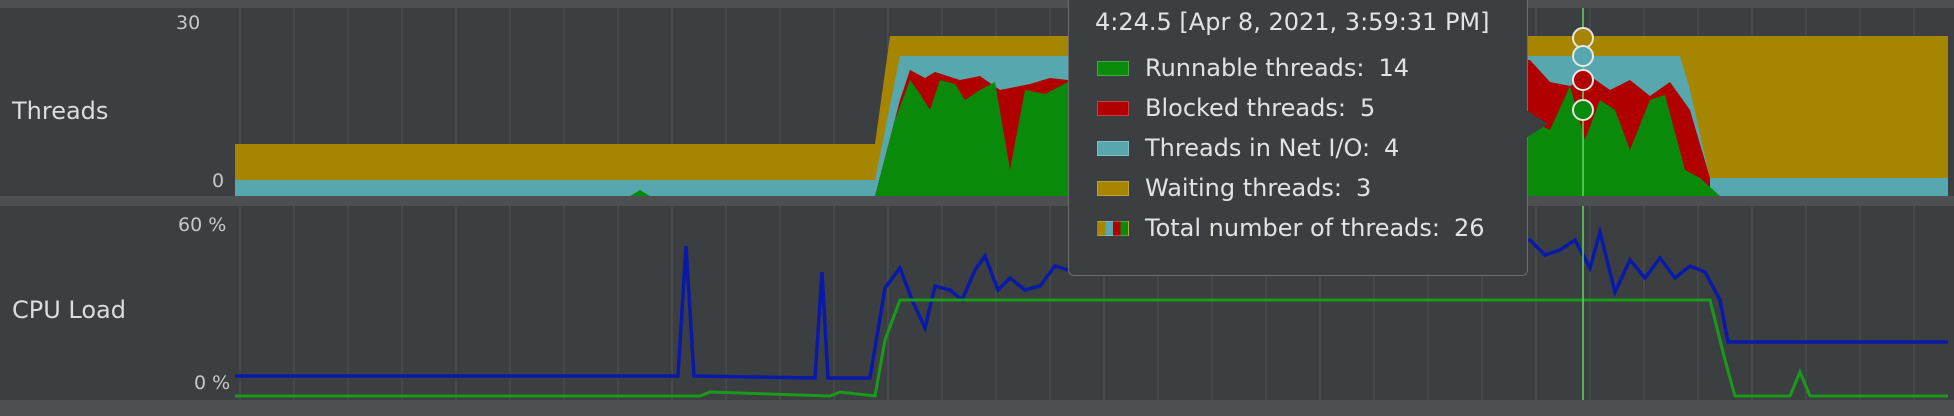 The width and height of the screenshot is (1954, 416). What do you see at coordinates (1113, 188) in the screenshot?
I see `waiting-swatch-icon` at bounding box center [1113, 188].